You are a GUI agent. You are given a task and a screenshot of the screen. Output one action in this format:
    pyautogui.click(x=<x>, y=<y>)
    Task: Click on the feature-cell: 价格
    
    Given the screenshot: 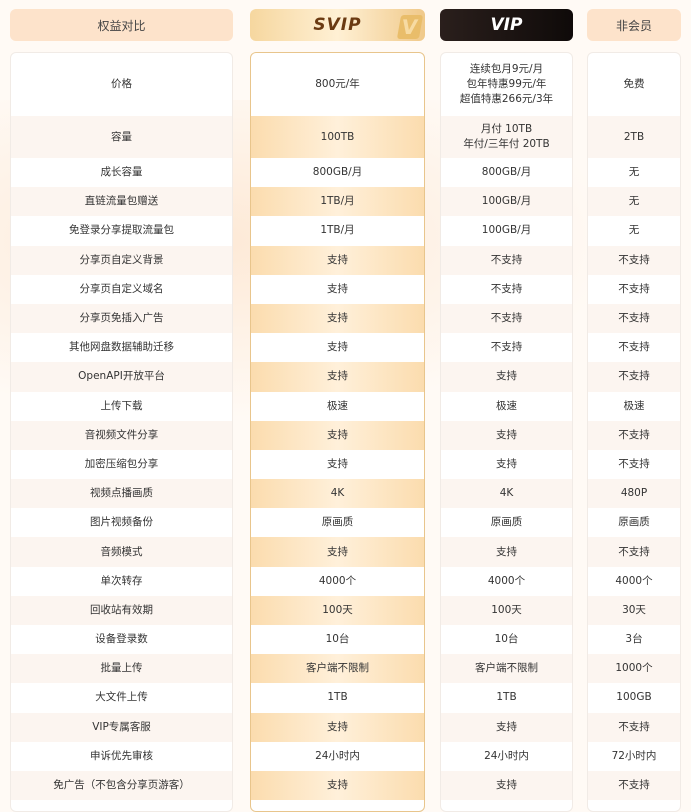 What is the action you would take?
    pyautogui.click(x=121, y=84)
    